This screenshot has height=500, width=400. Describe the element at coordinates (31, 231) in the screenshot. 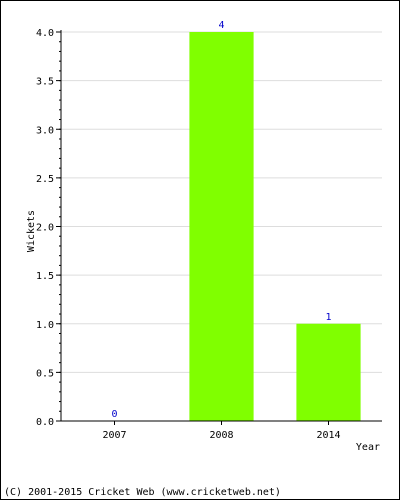

I see `y-axis-title: Wickets` at that location.